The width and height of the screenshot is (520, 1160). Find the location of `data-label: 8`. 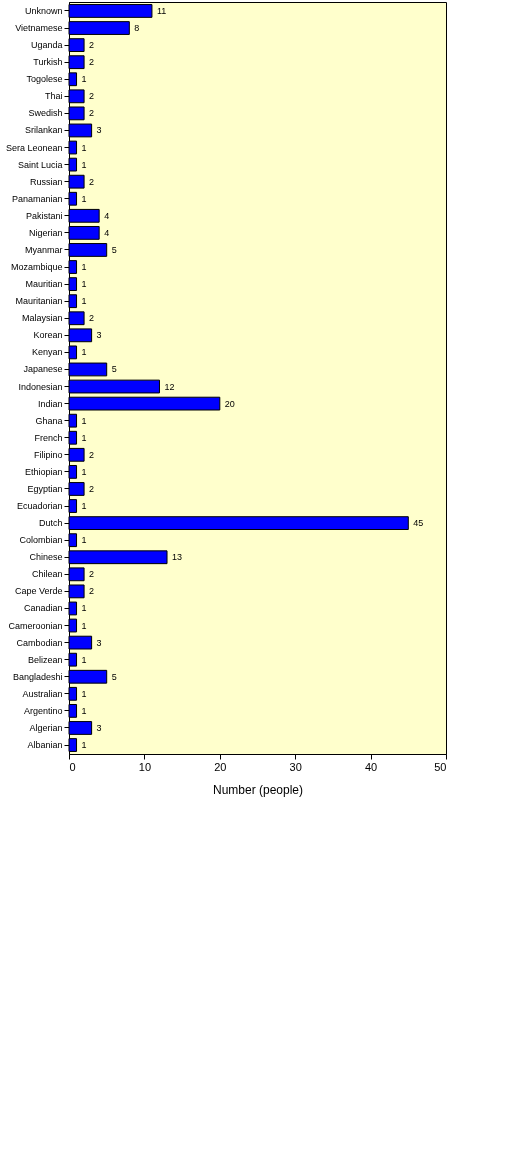

data-label: 8 is located at coordinates (137, 28).